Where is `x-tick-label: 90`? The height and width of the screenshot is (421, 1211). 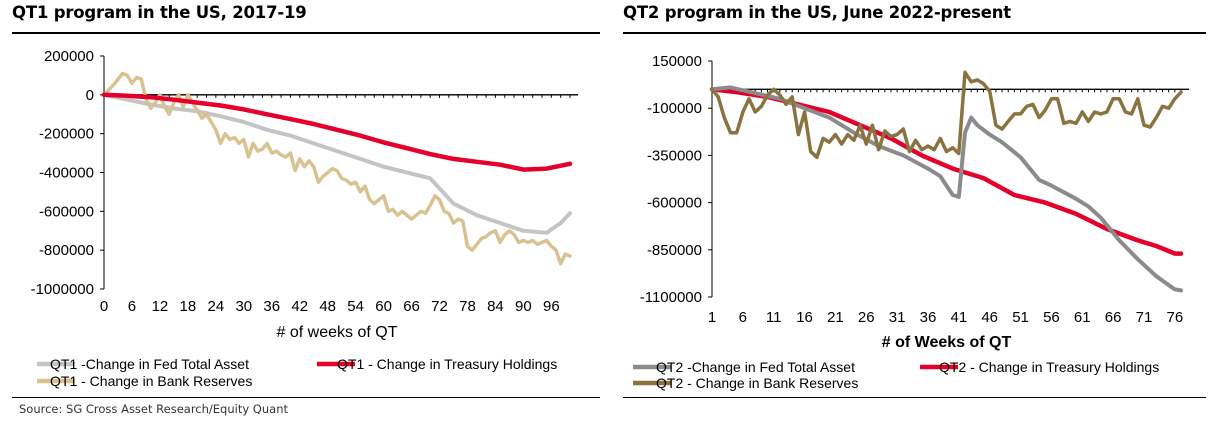 x-tick-label: 90 is located at coordinates (523, 306).